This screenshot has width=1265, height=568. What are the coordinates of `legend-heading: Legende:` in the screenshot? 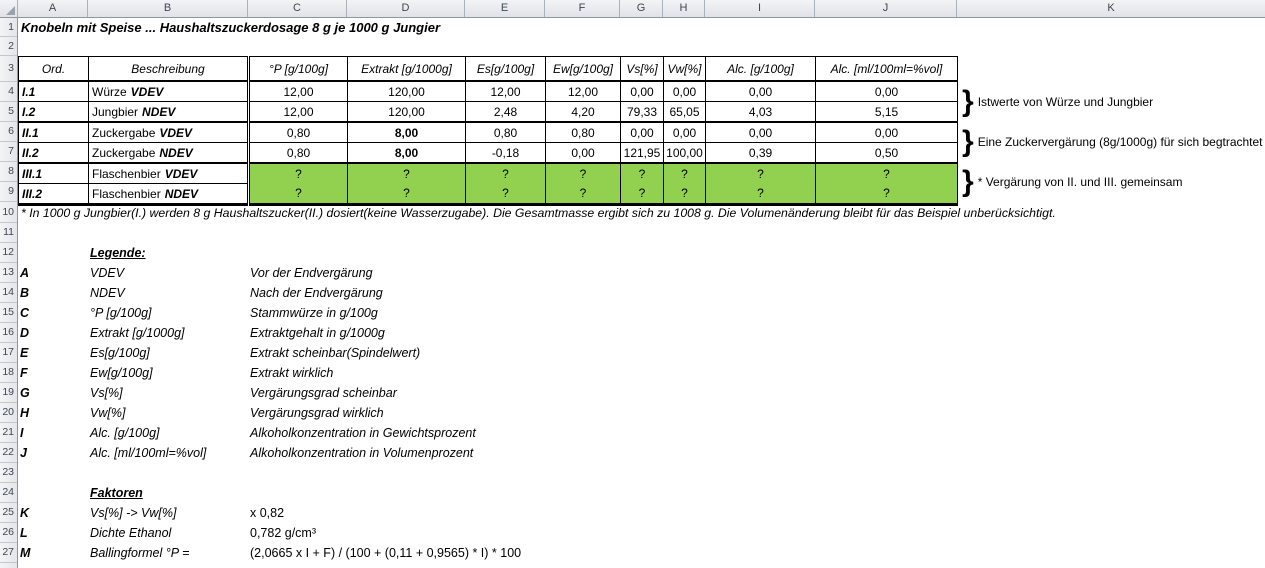 It's located at (118, 253).